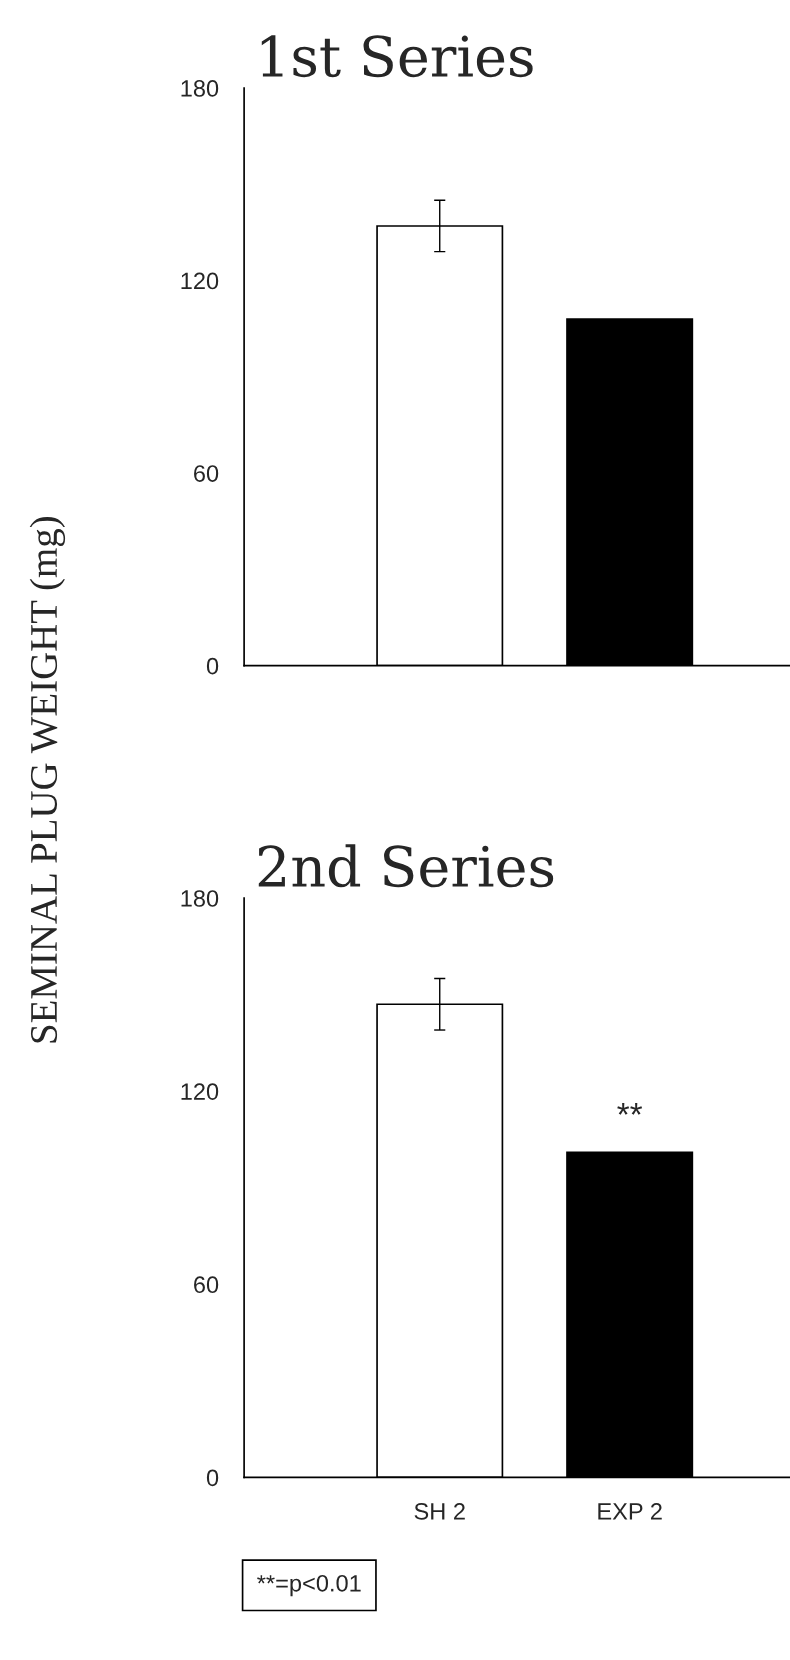  I want to click on chart-title: 2nd Series, so click(406, 866).